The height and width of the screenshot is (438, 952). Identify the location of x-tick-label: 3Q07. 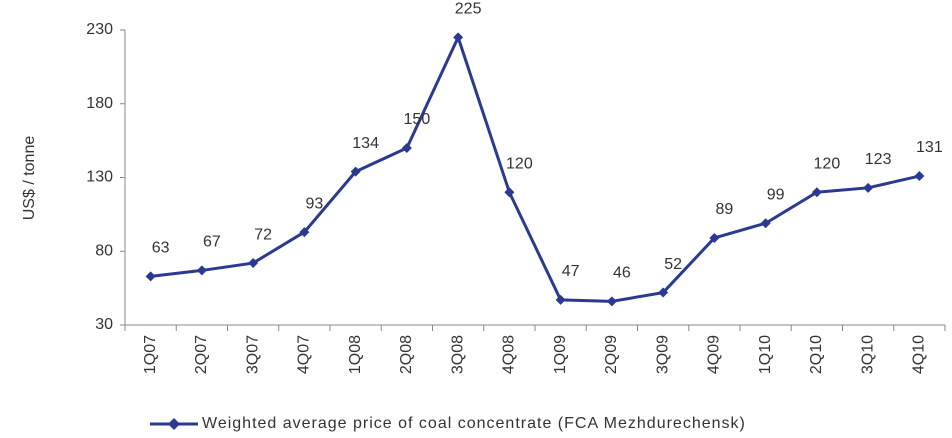
(252, 354).